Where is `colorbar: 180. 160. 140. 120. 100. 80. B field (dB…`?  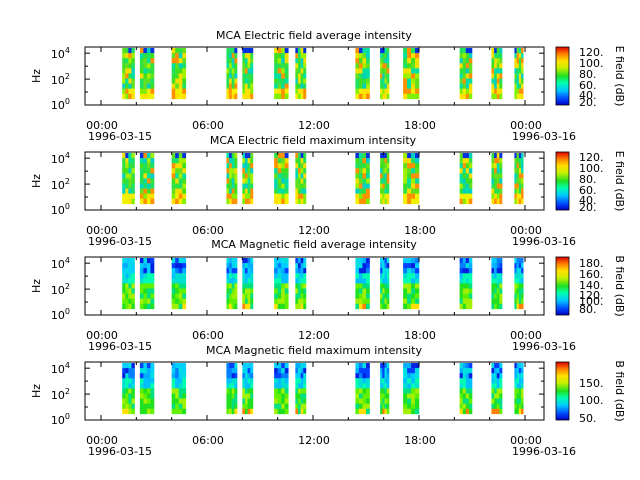
colorbar: 180. 160. 140. 120. 100. 80. B field (dB… is located at coordinates (590, 286).